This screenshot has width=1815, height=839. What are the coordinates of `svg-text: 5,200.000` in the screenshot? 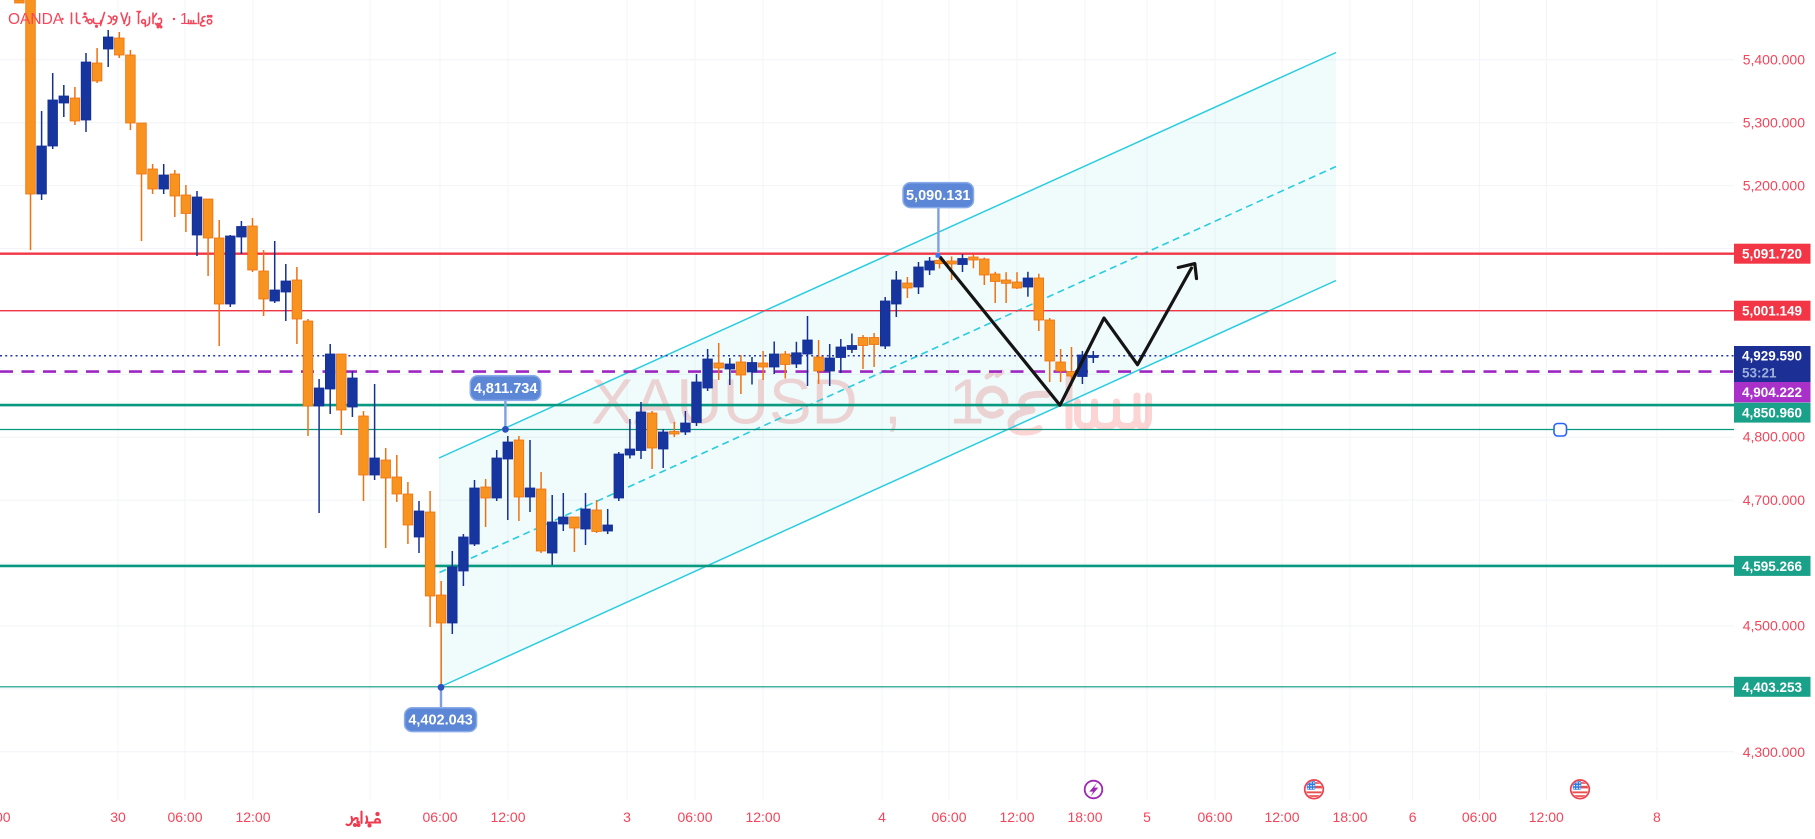 It's located at (1774, 185).